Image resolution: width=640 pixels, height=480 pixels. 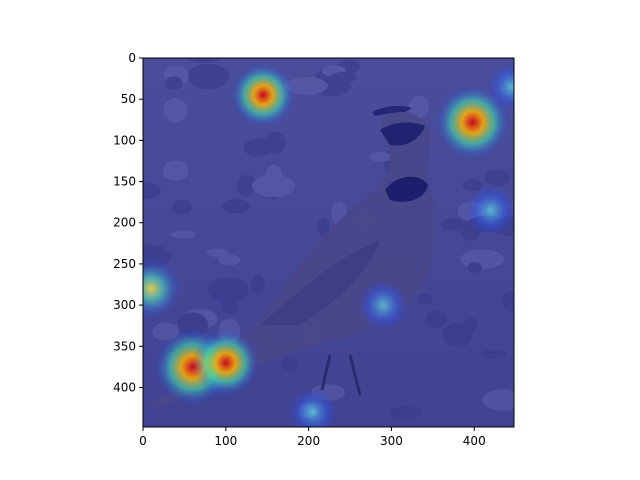 What do you see at coordinates (124, 387) in the screenshot?
I see `y-tick-label: 400` at bounding box center [124, 387].